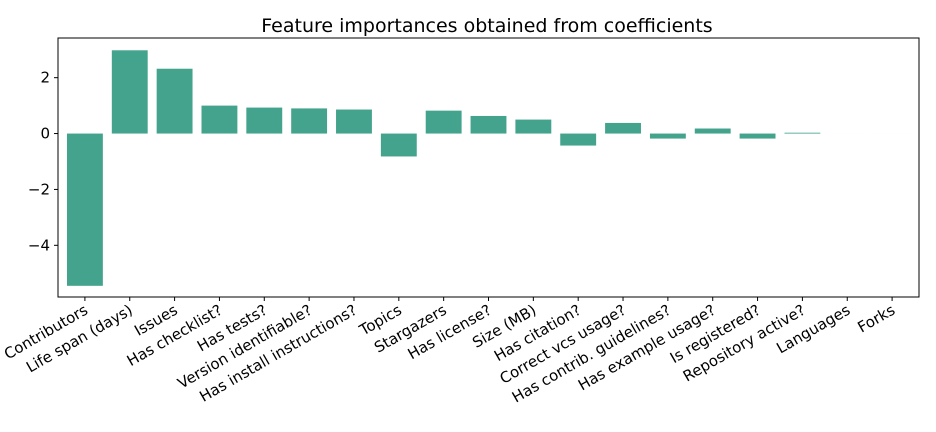 Image resolution: width=936 pixels, height=432 pixels. Describe the element at coordinates (39, 189) in the screenshot. I see `y-tick-label: −2` at that location.